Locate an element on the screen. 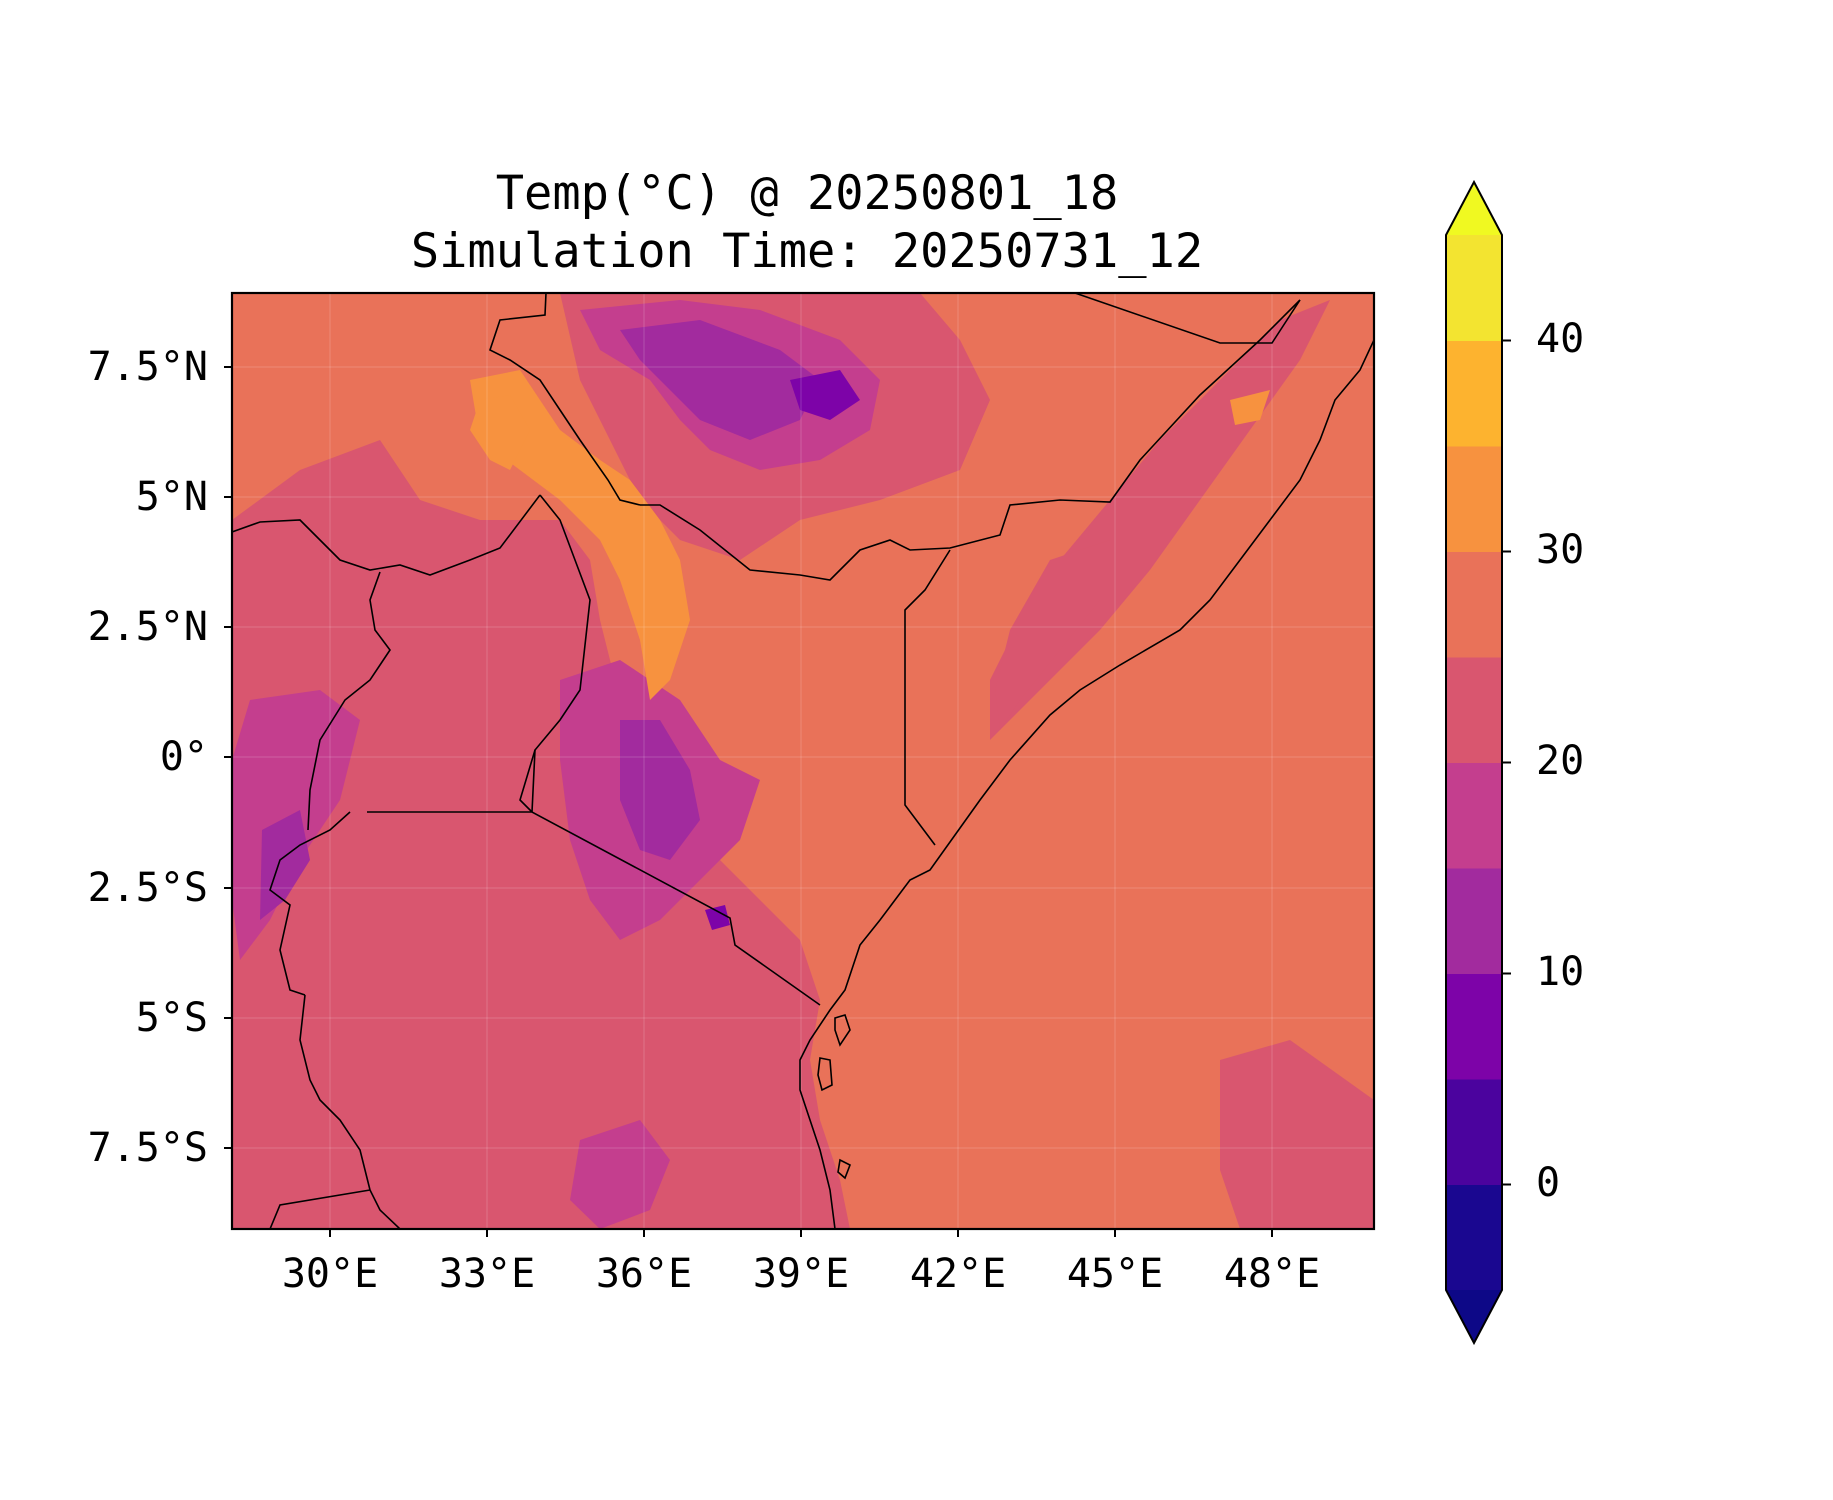 The width and height of the screenshot is (1833, 1500). region-south-cool is located at coordinates (620, 1174).